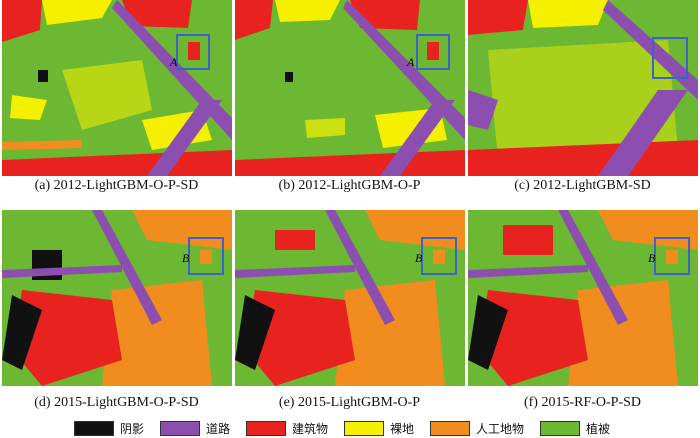 The image size is (700, 438). I want to click on legend-swatch-shadow, so click(93, 428).